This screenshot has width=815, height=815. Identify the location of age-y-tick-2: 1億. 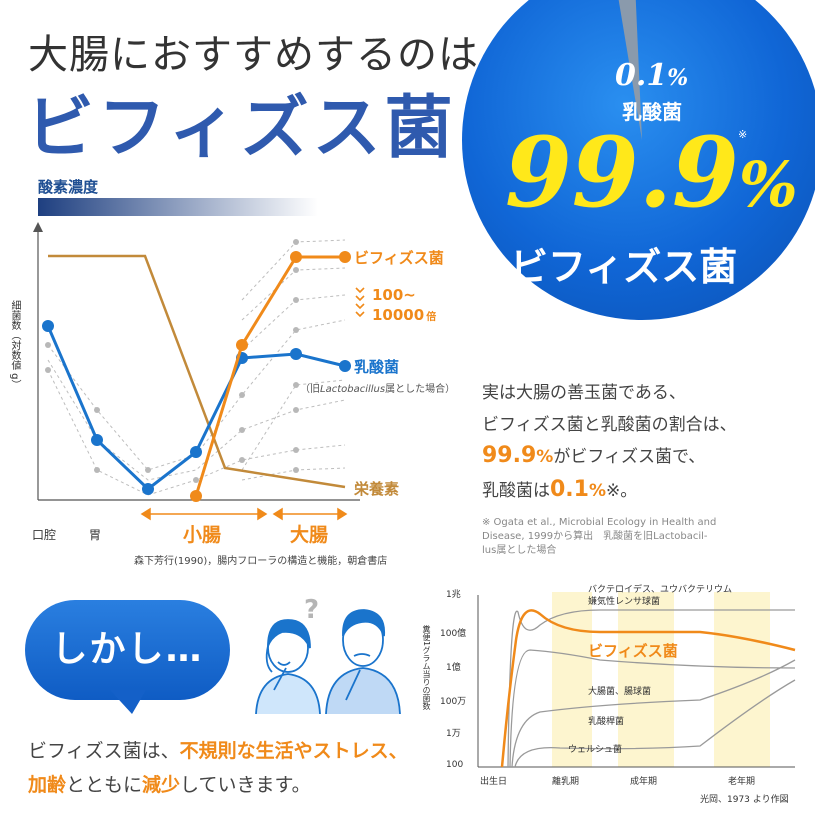
(453, 668).